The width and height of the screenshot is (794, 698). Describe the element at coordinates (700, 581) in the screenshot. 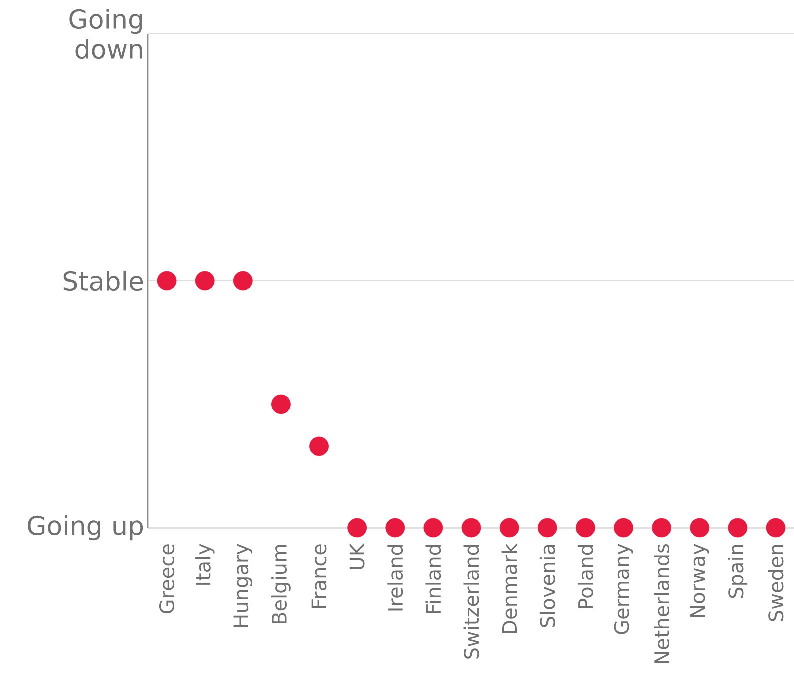

I see `x-tick-label: Norway` at that location.